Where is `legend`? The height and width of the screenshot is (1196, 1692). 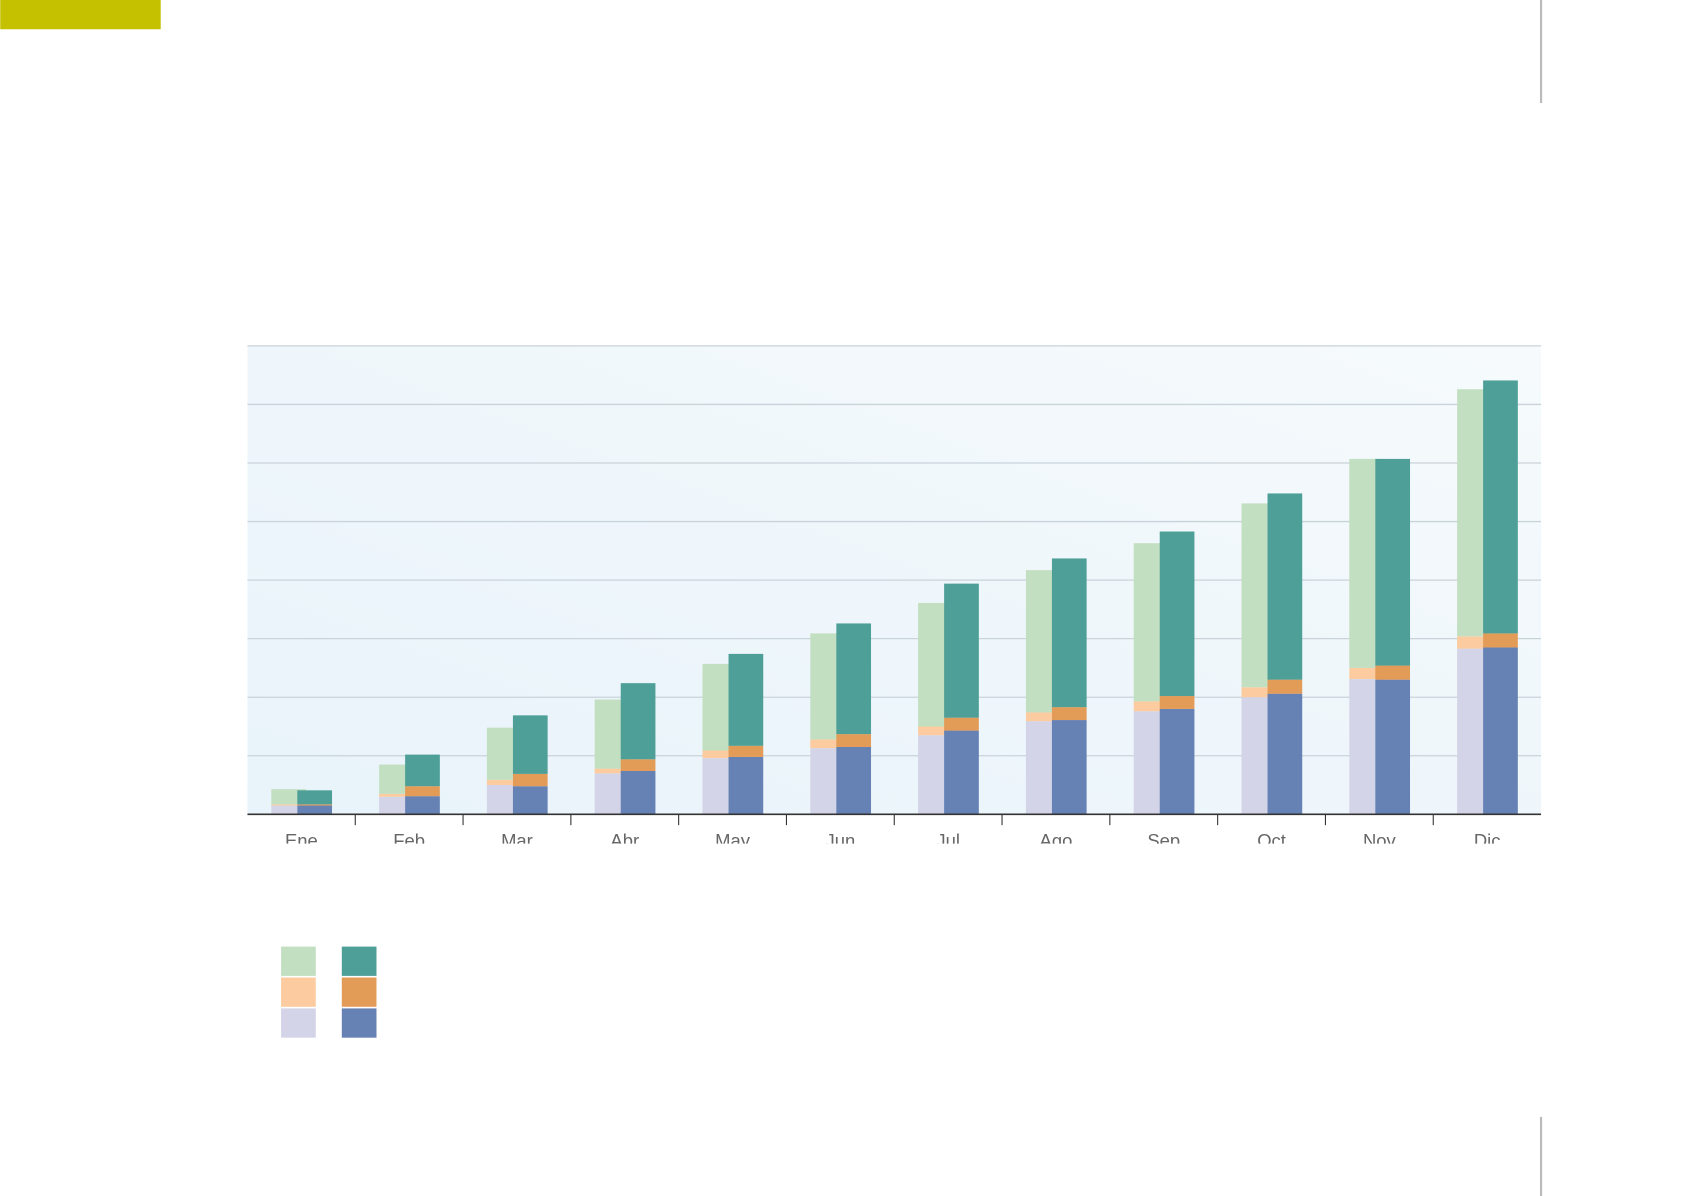 legend is located at coordinates (329, 992).